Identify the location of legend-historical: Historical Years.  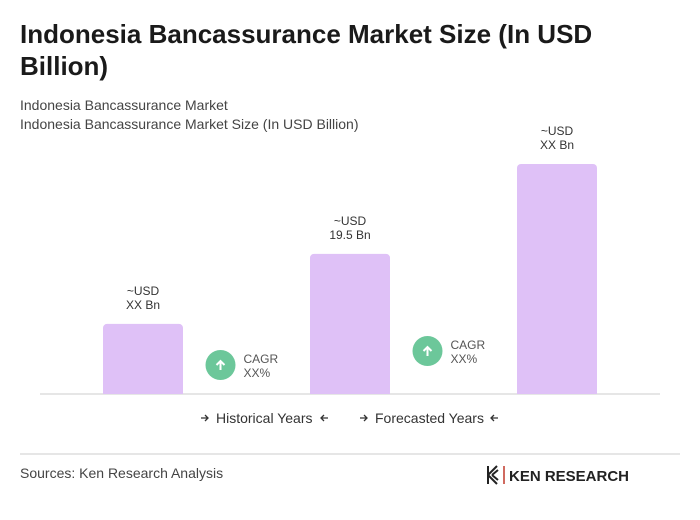
(264, 418).